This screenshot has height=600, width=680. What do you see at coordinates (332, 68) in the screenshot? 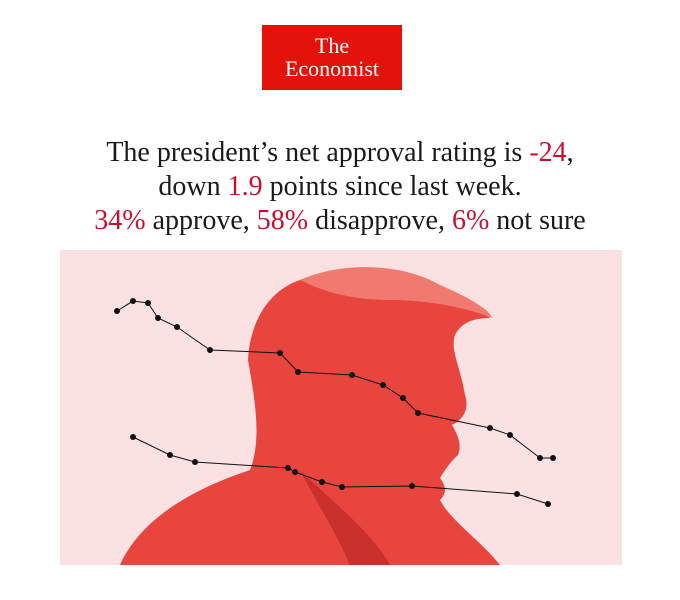
I see `logo-text: Economist` at bounding box center [332, 68].